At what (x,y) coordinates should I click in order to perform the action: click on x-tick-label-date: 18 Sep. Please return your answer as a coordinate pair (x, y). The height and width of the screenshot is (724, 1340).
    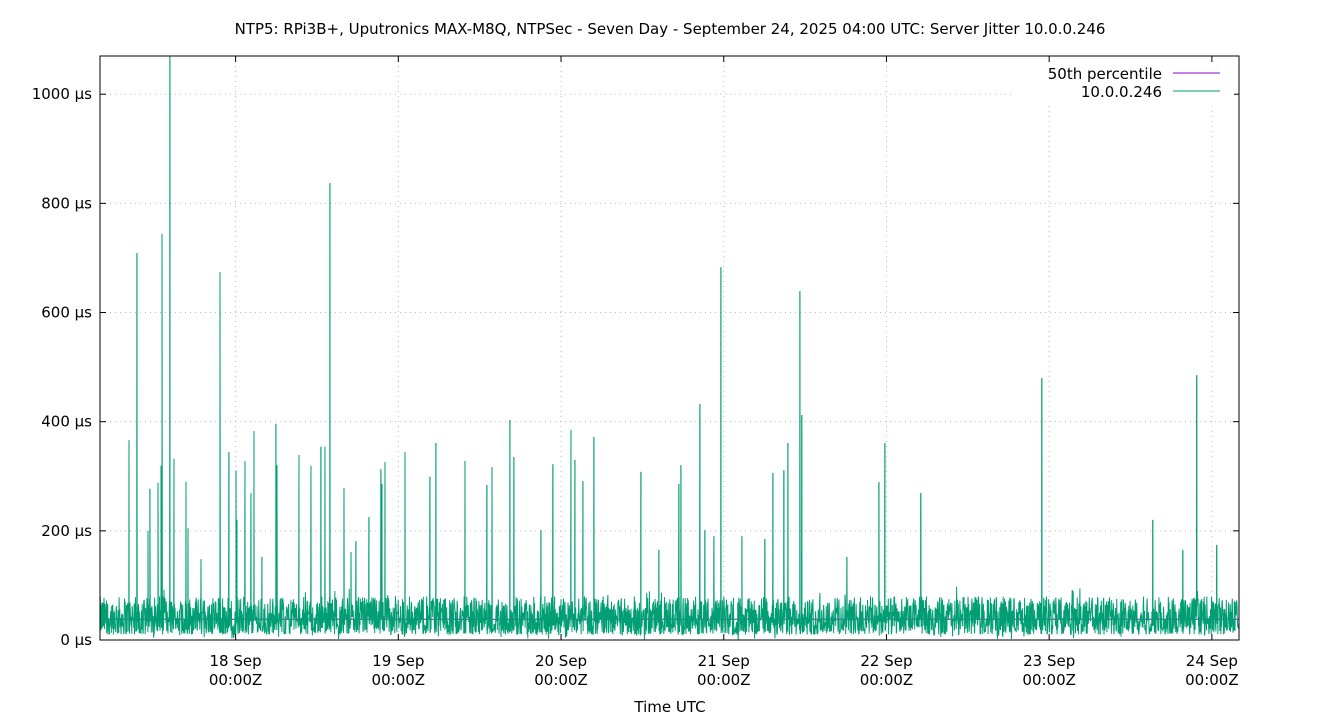
    Looking at the image, I should click on (236, 661).